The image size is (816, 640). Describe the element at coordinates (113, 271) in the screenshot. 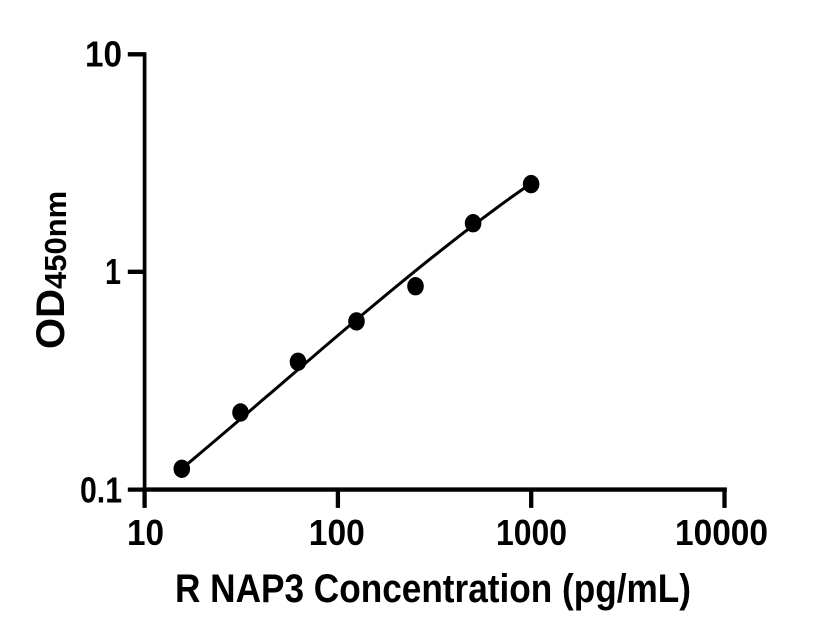

I see `svg-text: 1` at that location.